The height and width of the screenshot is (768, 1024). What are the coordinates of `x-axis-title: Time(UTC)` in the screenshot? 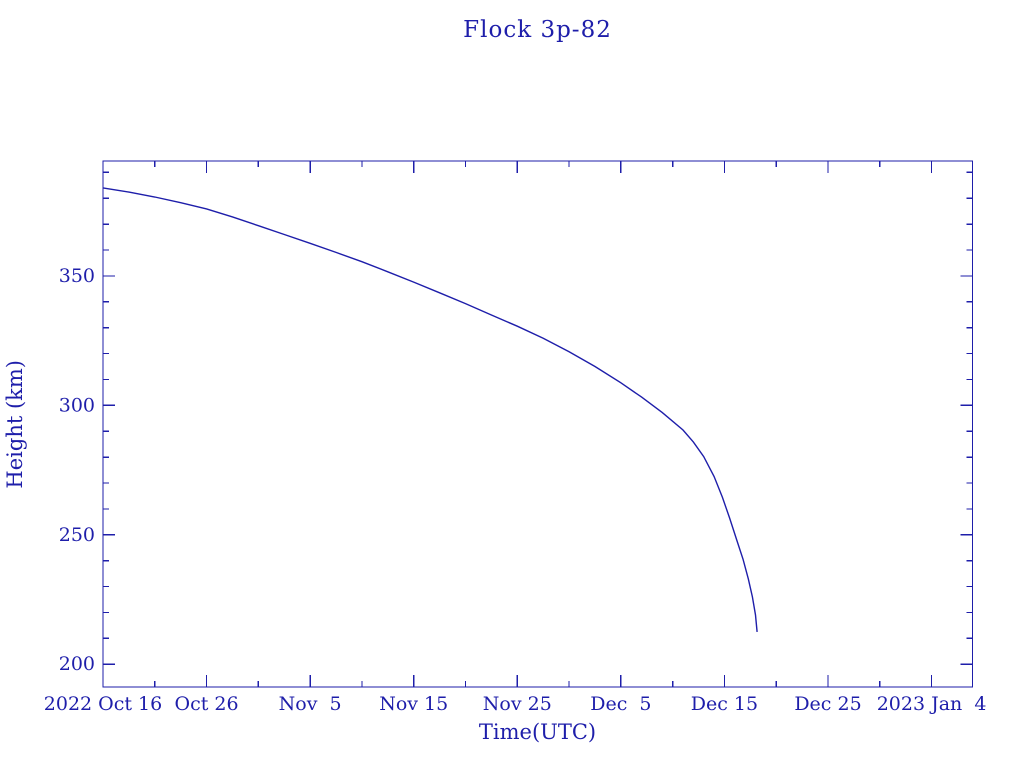 It's located at (537, 732).